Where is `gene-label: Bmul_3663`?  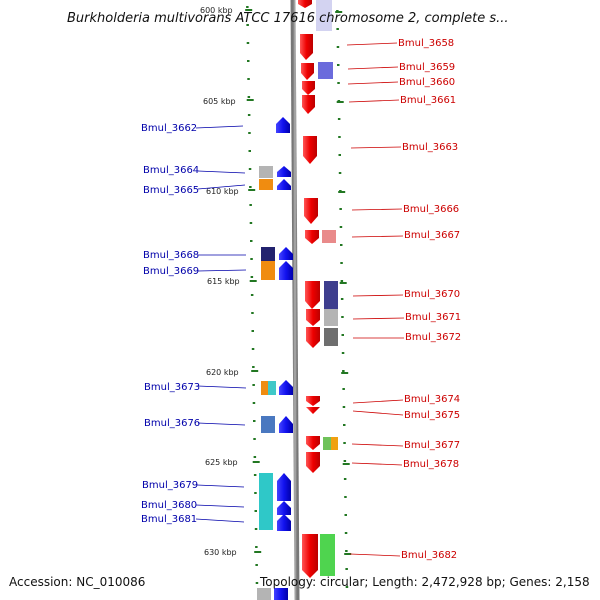 gene-label: Bmul_3663 is located at coordinates (430, 147).